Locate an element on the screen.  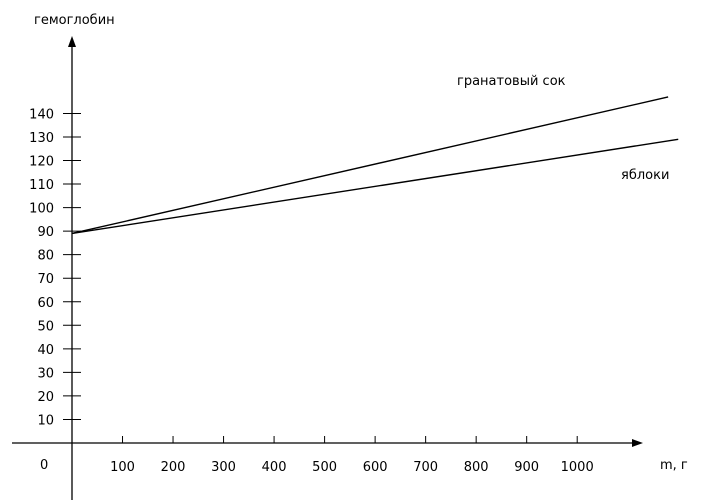
x-tick-label: 1000 is located at coordinates (577, 467).